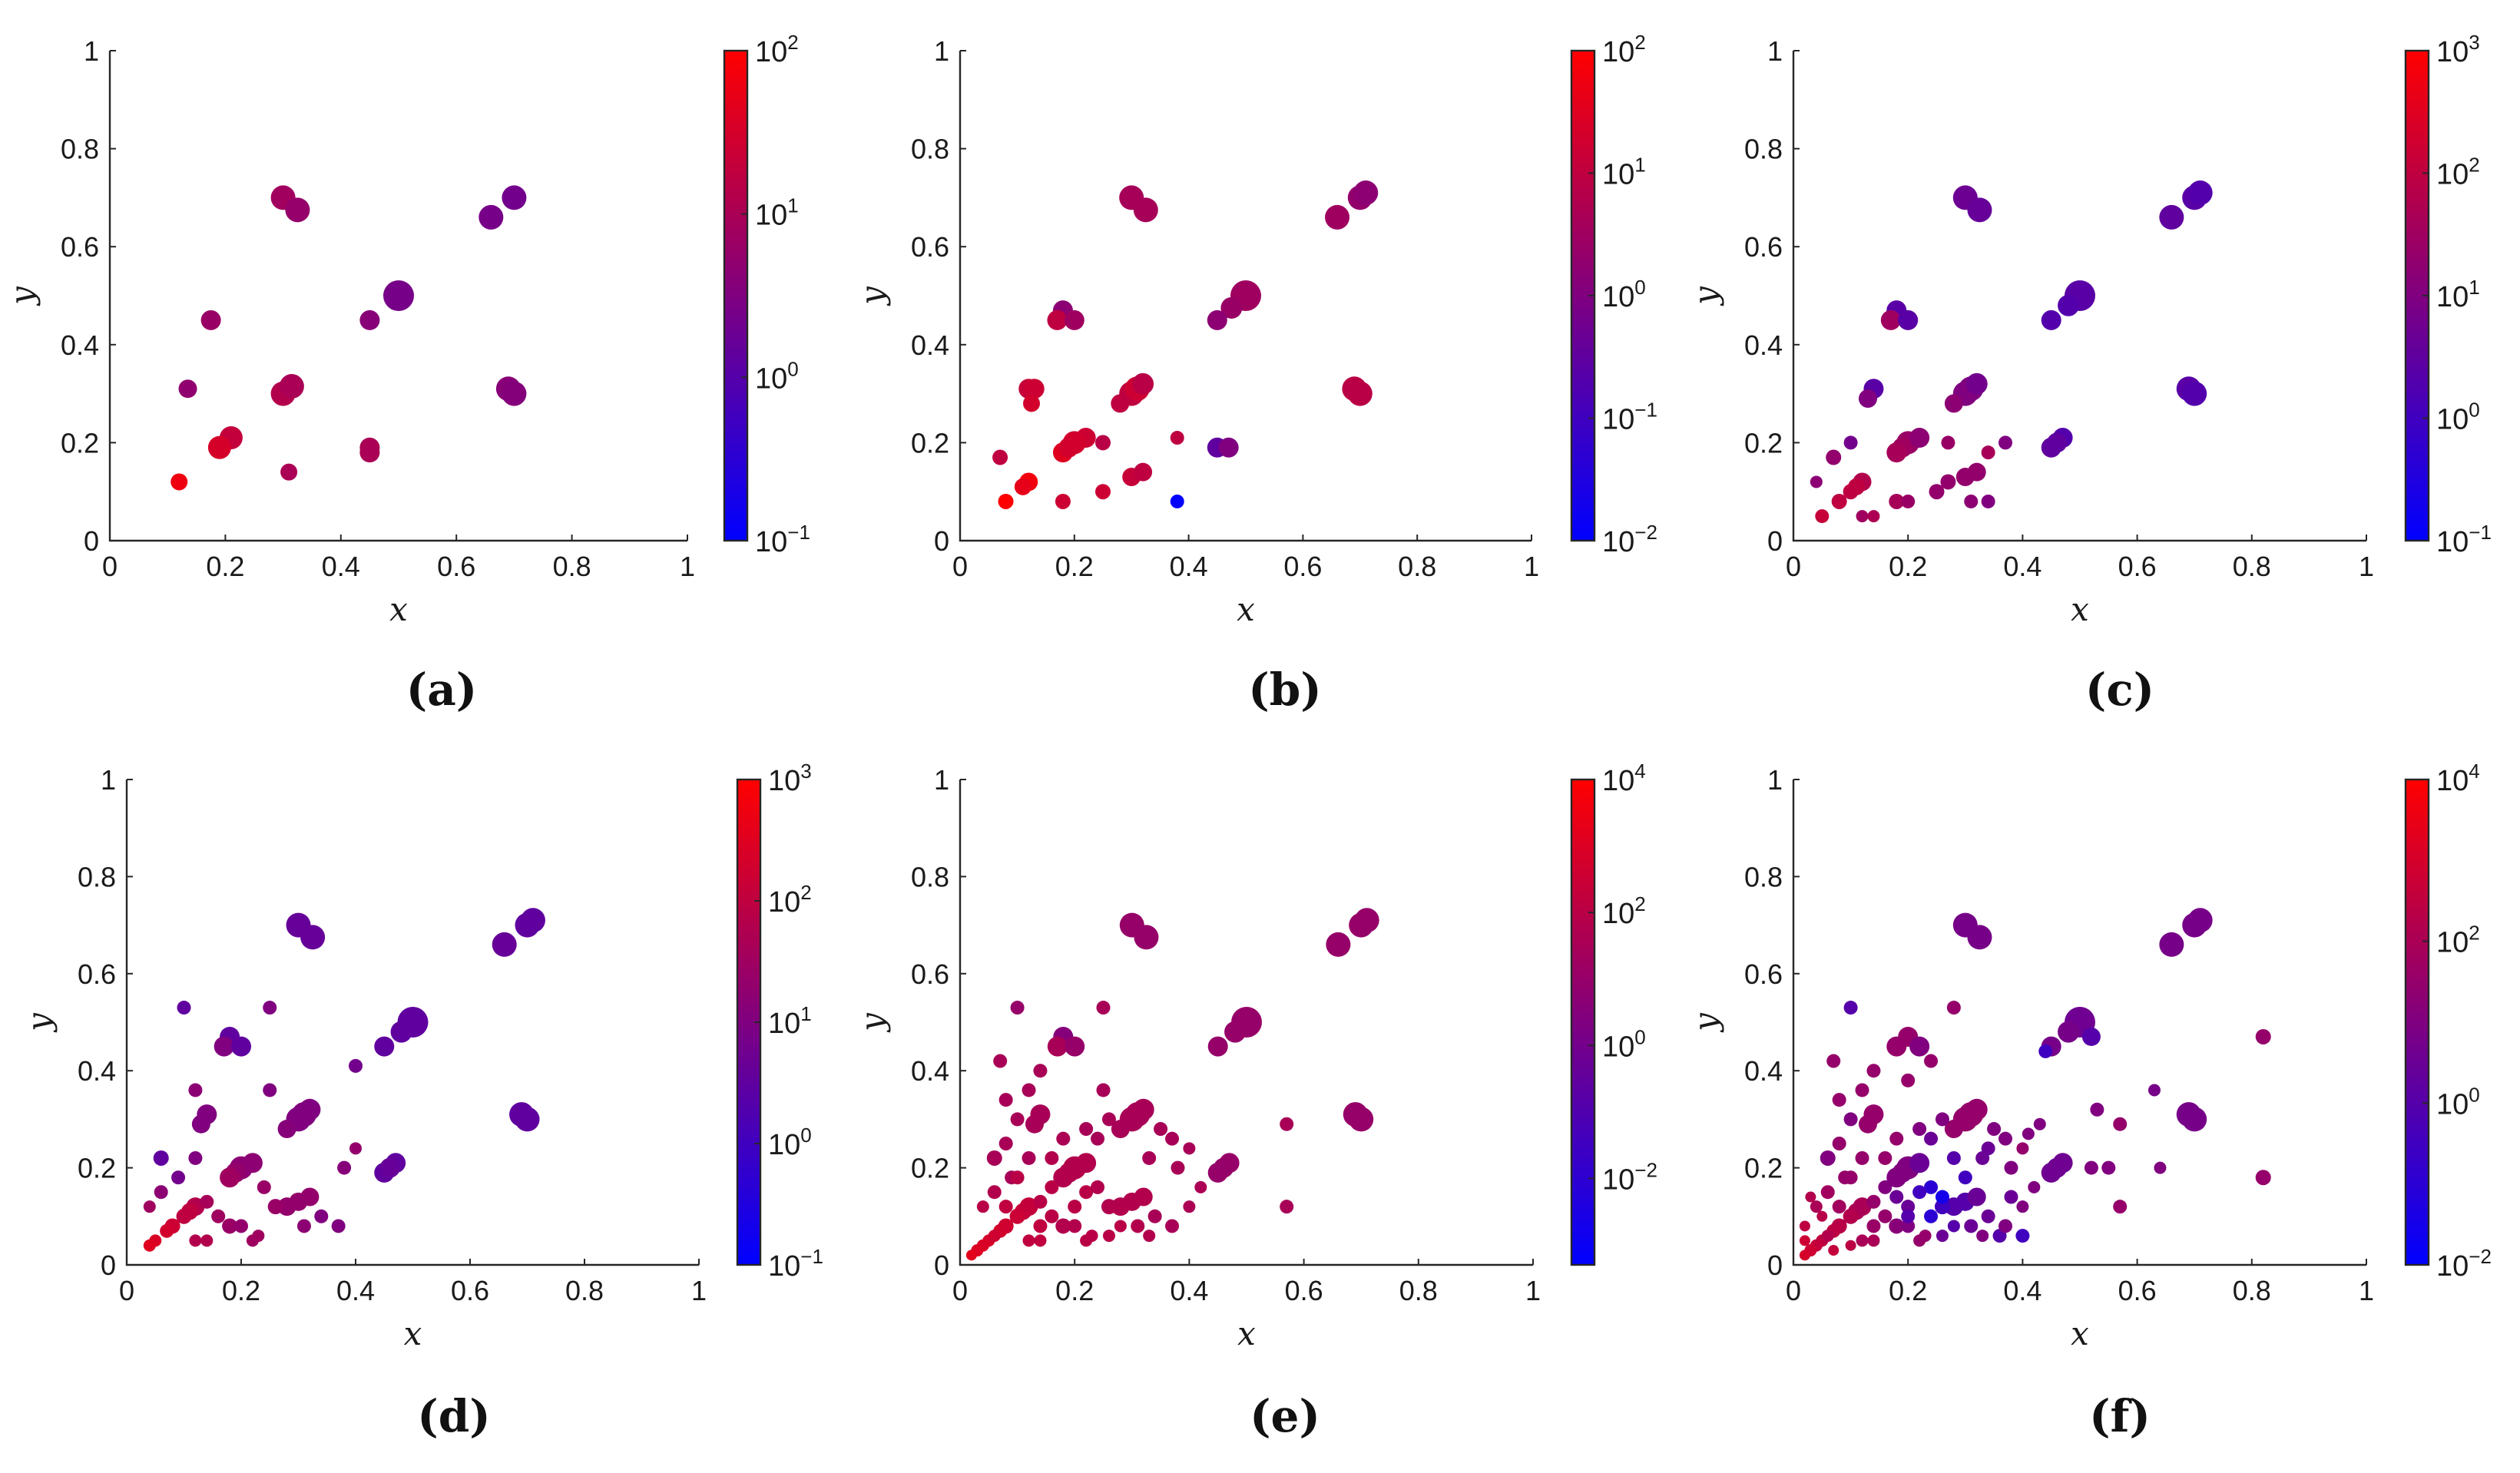 Image resolution: width=2520 pixels, height=1473 pixels. What do you see at coordinates (2448, 294) in the screenshot?
I see `colorbar: 103 102 101 100 10−1` at bounding box center [2448, 294].